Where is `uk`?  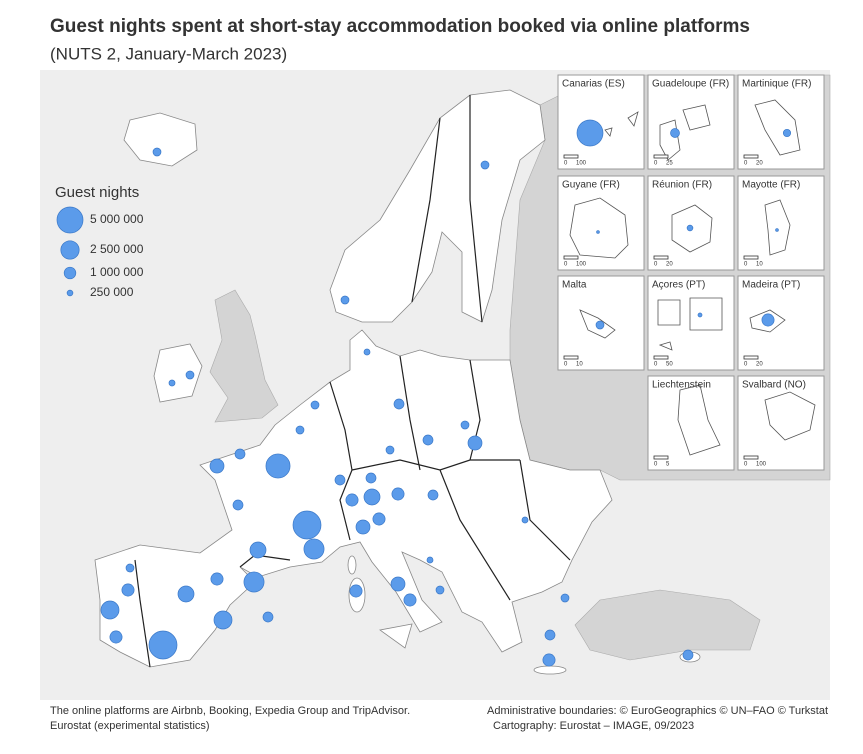
uk is located at coordinates (244, 356).